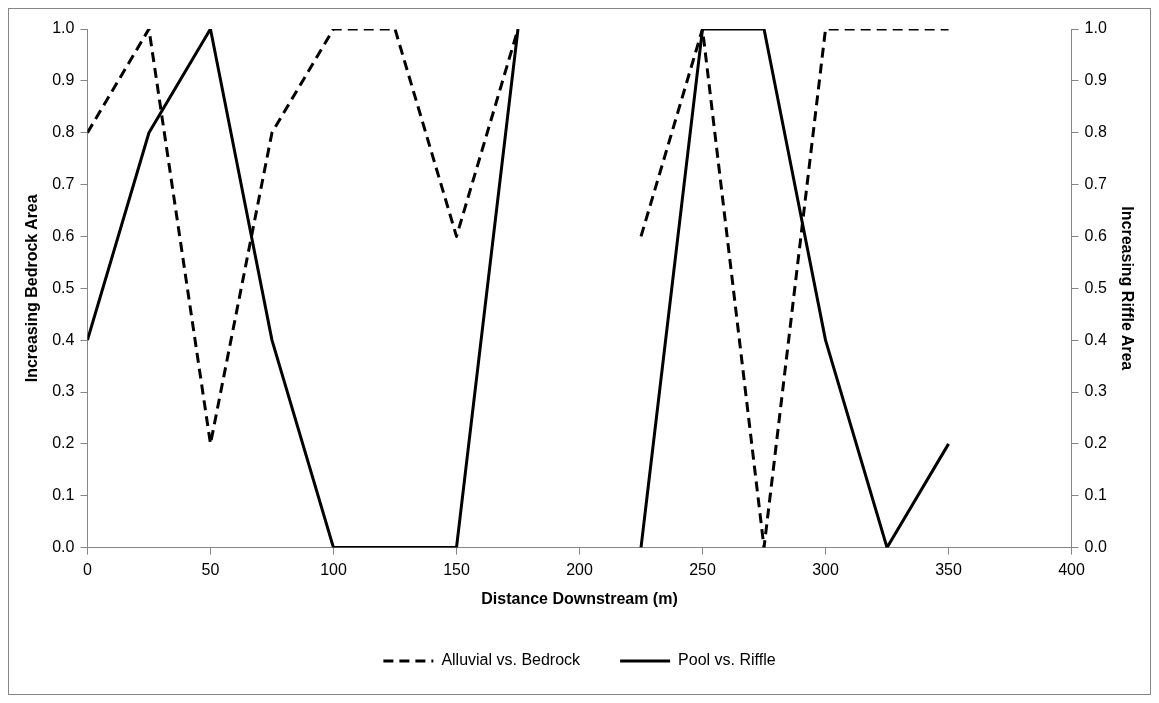  I want to click on x-tick-label: 150, so click(456, 569).